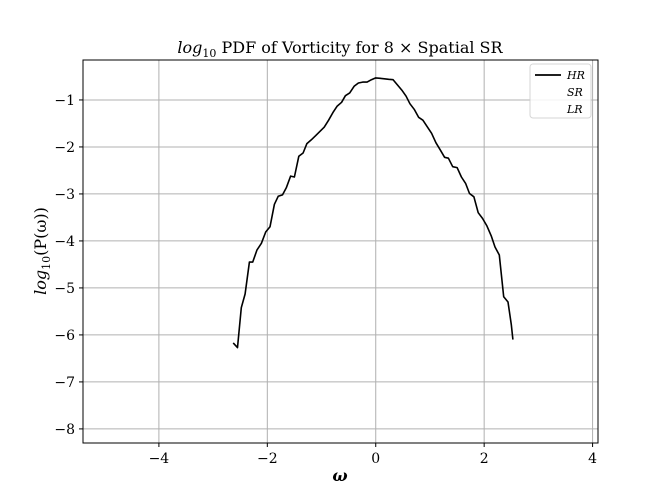  What do you see at coordinates (64, 336) in the screenshot?
I see `y-tick-label: −6` at bounding box center [64, 336].